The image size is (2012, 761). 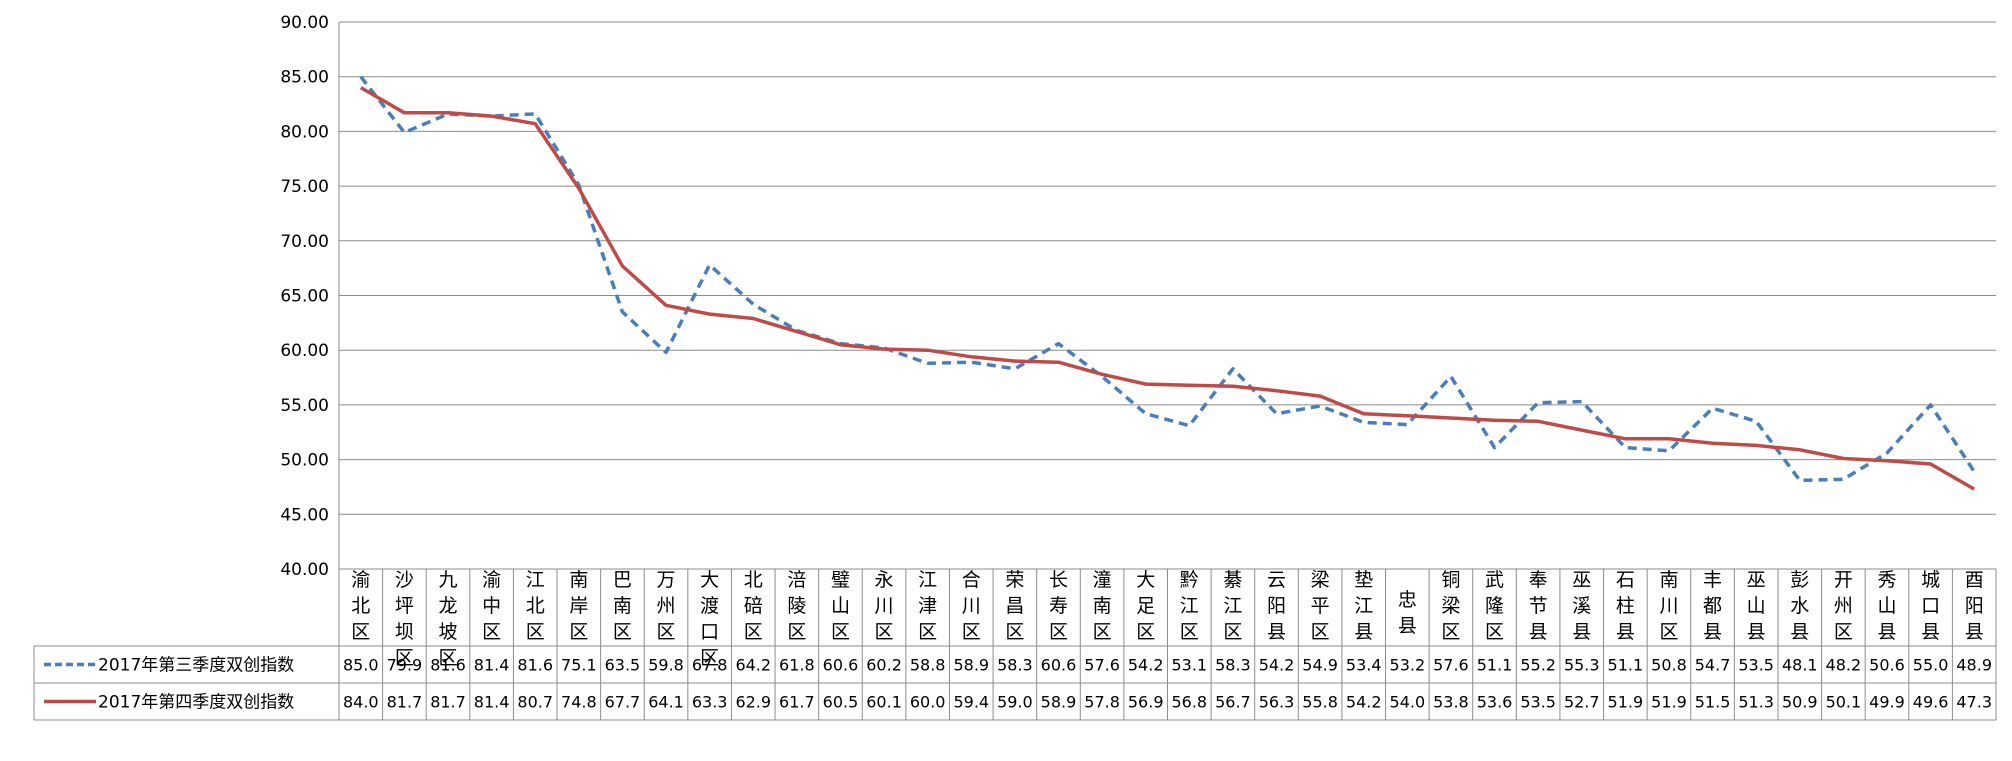 I want to click on legend-label: 2017年第四季度双创指数, so click(x=196, y=703).